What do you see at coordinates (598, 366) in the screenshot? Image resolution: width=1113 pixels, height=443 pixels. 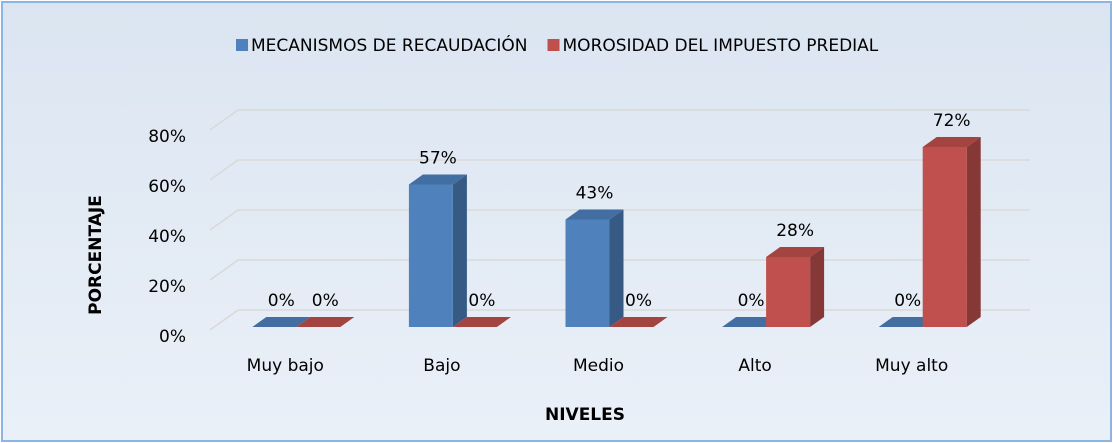 I see `x-tick-label: Medio` at bounding box center [598, 366].